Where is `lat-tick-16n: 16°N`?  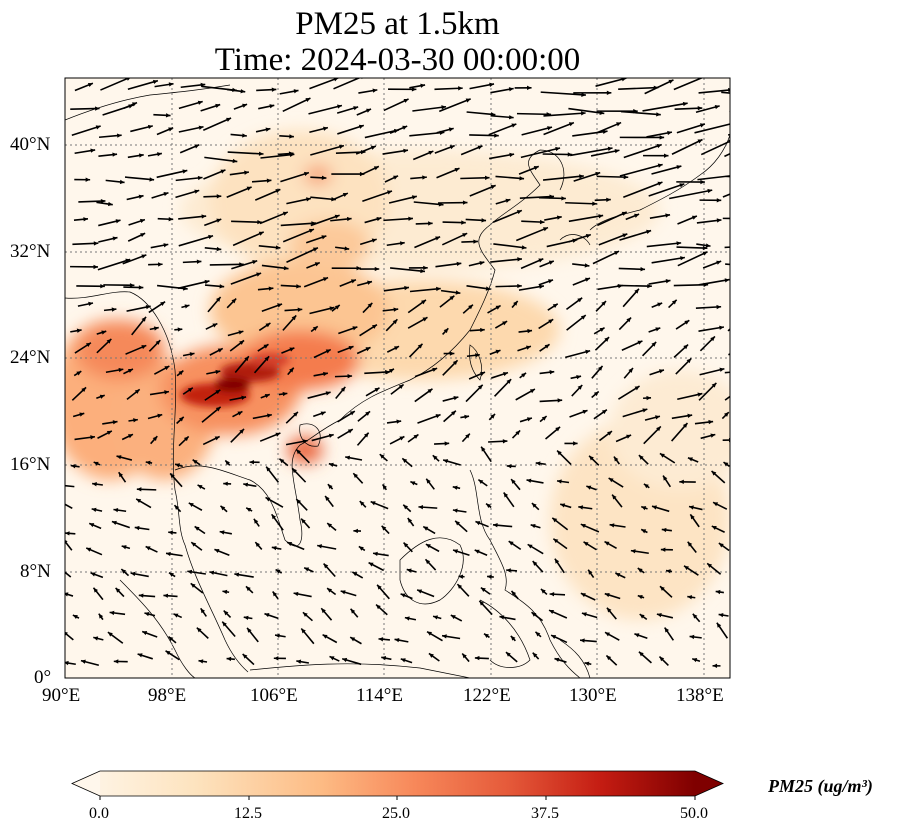 lat-tick-16n: 16°N is located at coordinates (30, 464).